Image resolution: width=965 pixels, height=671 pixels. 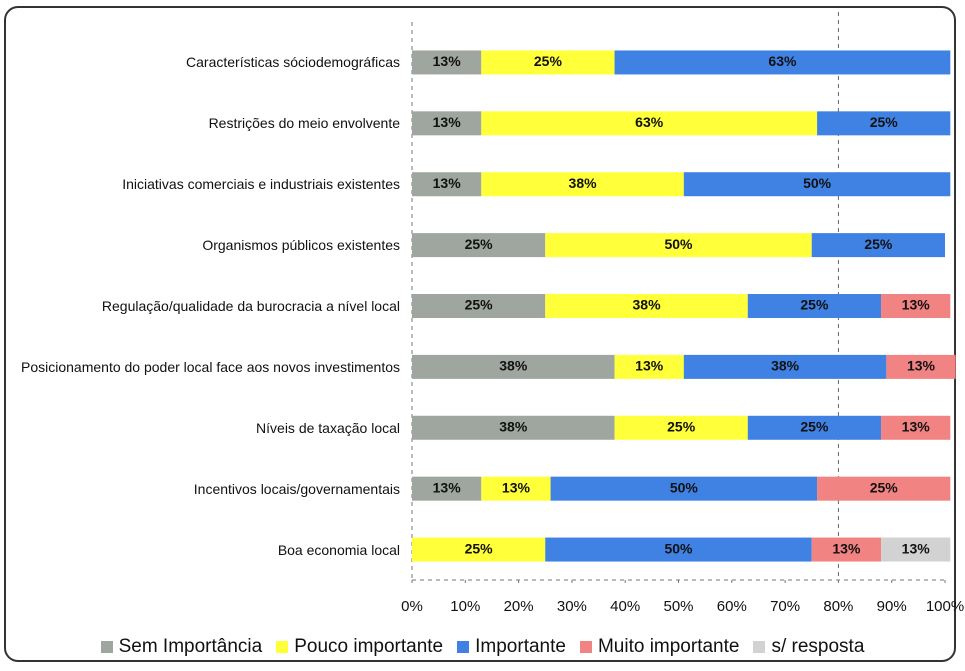 I want to click on legend-label: Pouco importante, so click(x=369, y=646).